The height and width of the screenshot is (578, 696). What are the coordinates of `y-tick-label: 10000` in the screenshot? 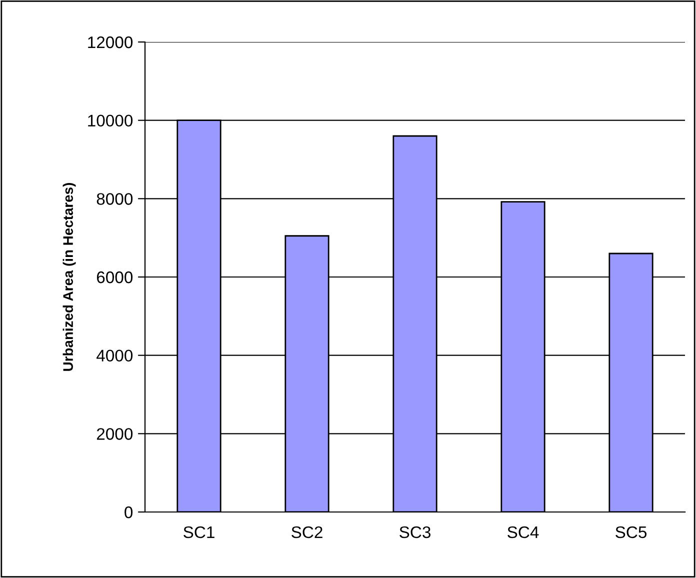 It's located at (110, 120).